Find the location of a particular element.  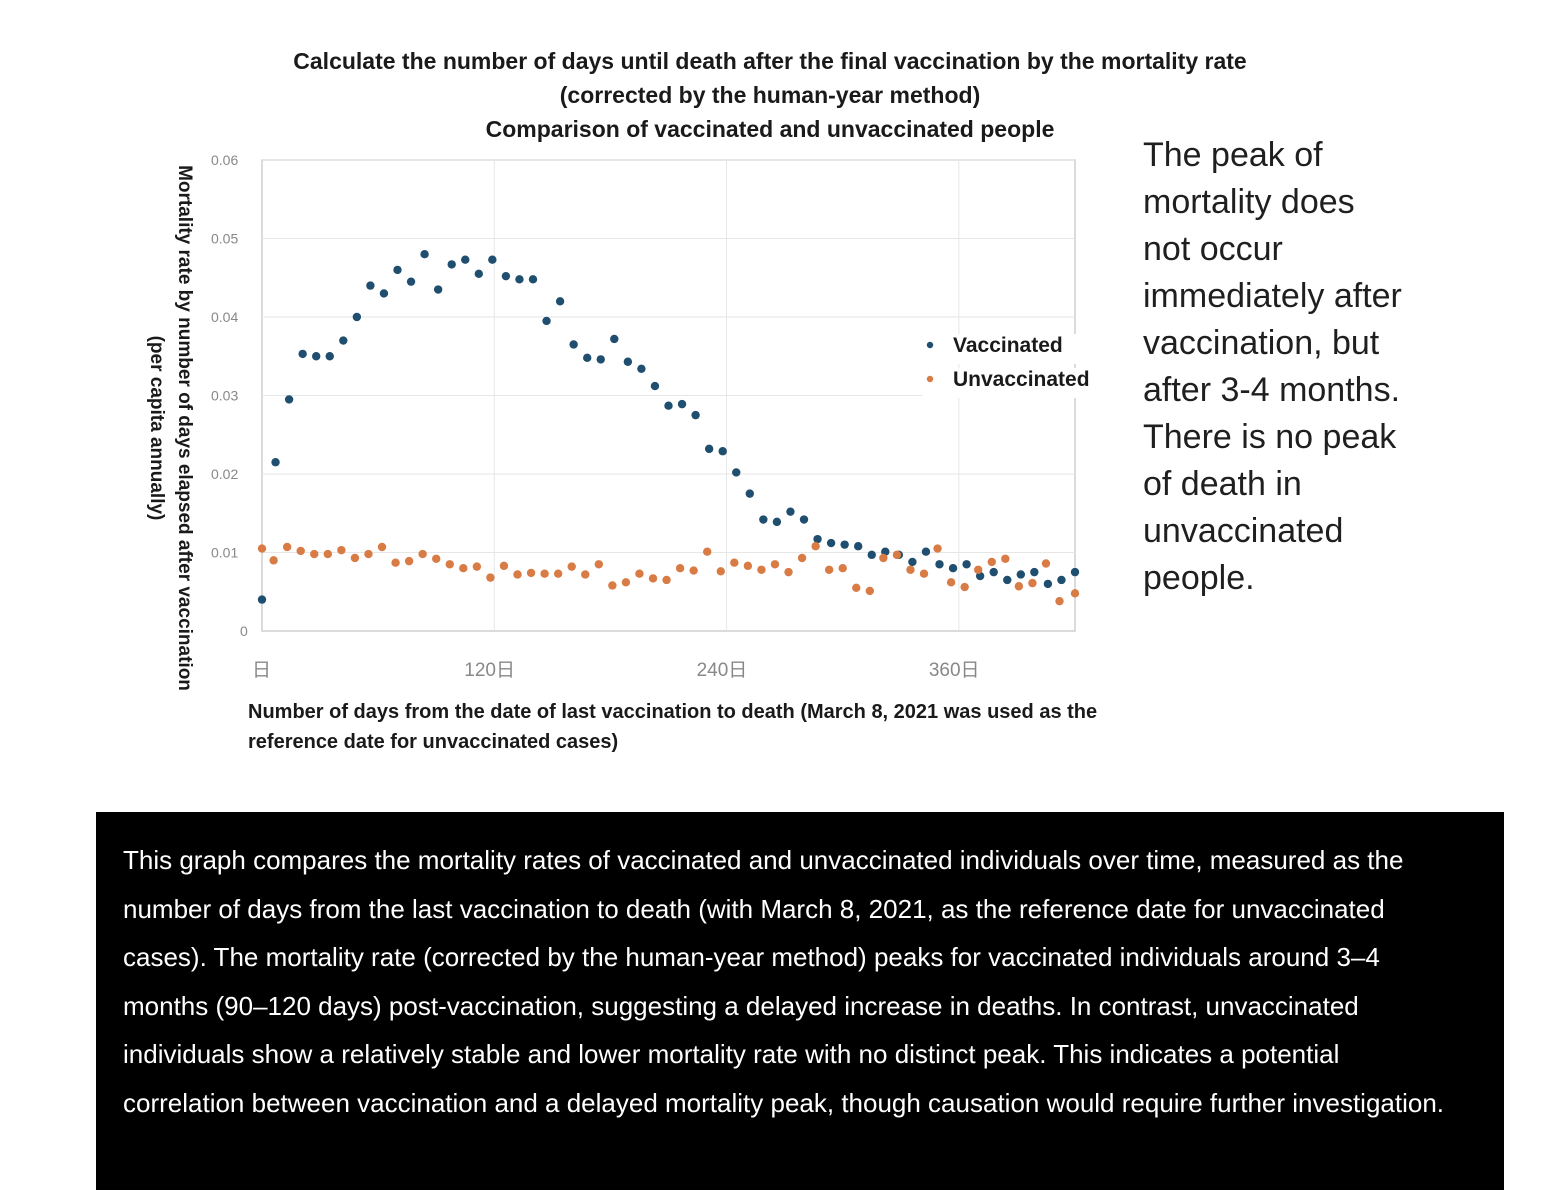

legend-marker-unvaccinated is located at coordinates (930, 379).